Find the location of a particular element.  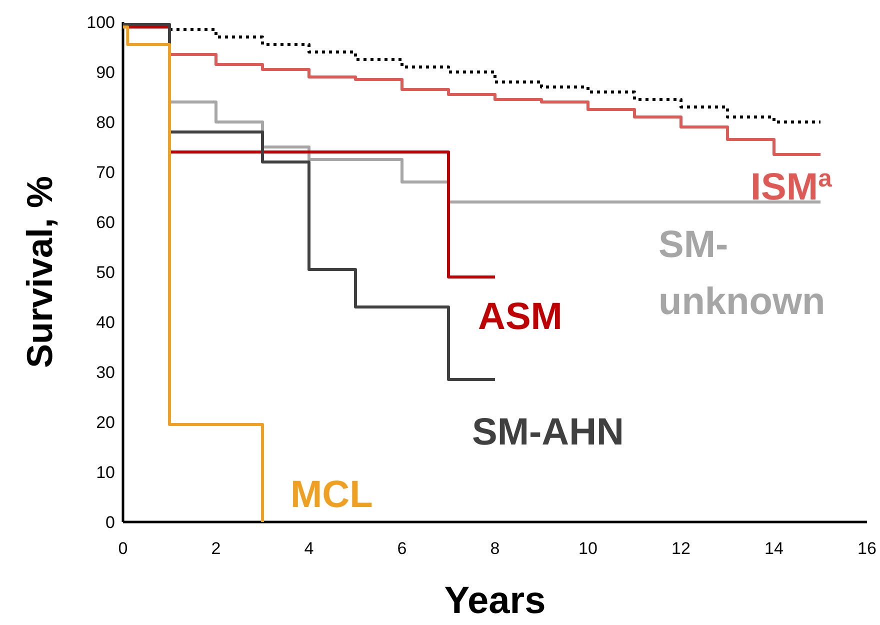

x-tick-label: 0 is located at coordinates (123, 548).